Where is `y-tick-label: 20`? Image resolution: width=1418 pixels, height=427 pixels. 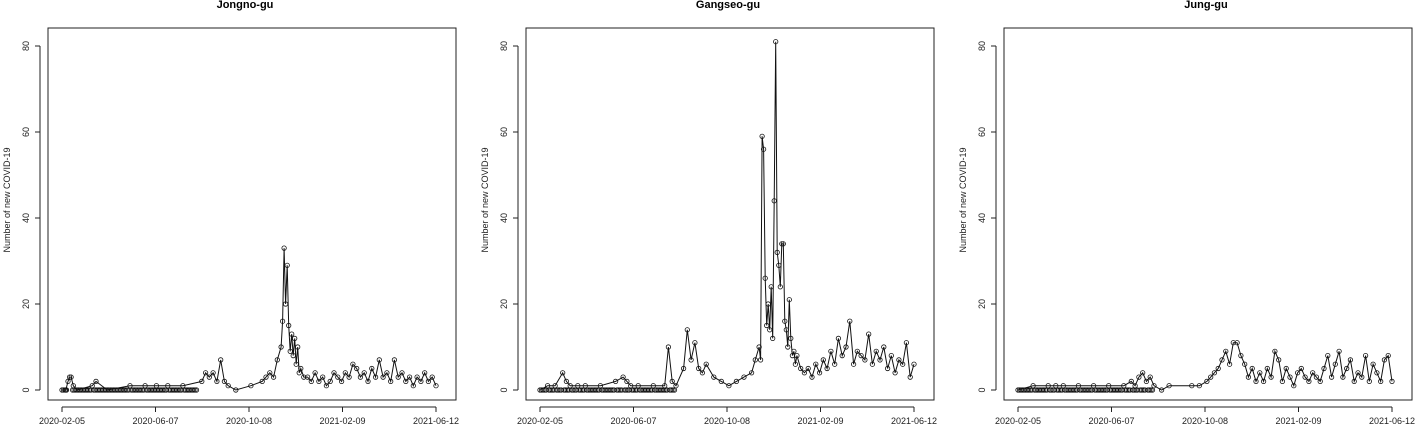
y-tick-label: 20 is located at coordinates (982, 304).